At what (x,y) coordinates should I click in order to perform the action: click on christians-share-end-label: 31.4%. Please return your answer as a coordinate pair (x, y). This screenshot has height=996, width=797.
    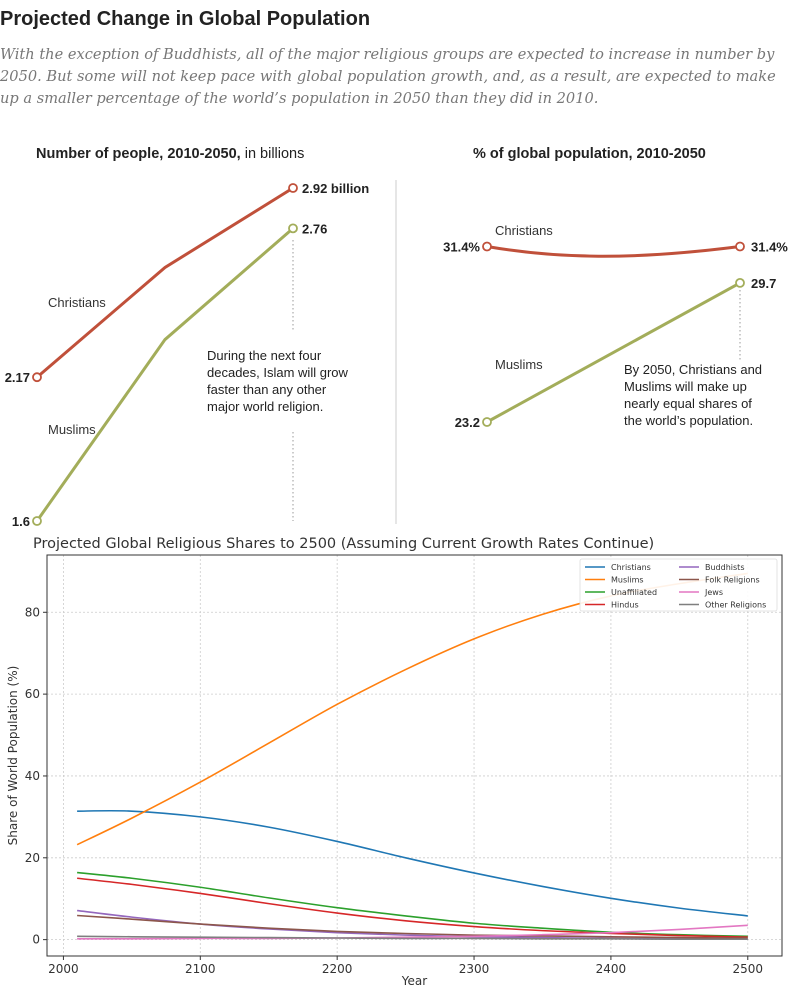
    Looking at the image, I should click on (769, 247).